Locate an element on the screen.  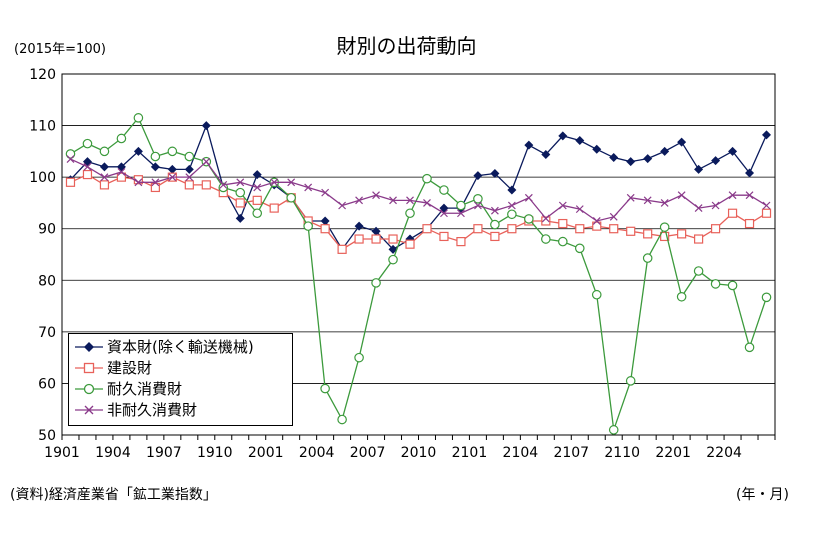
y-tick-label: 60 is located at coordinates (47, 384).